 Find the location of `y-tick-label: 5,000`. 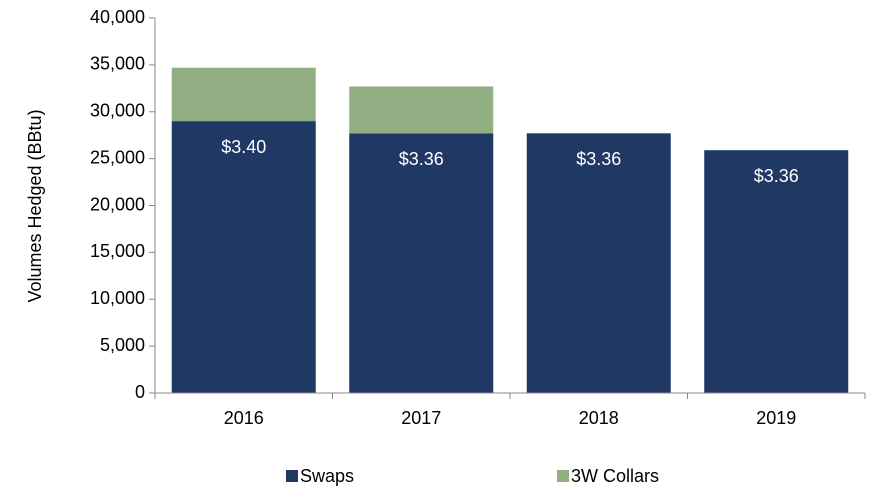

y-tick-label: 5,000 is located at coordinates (122, 345).